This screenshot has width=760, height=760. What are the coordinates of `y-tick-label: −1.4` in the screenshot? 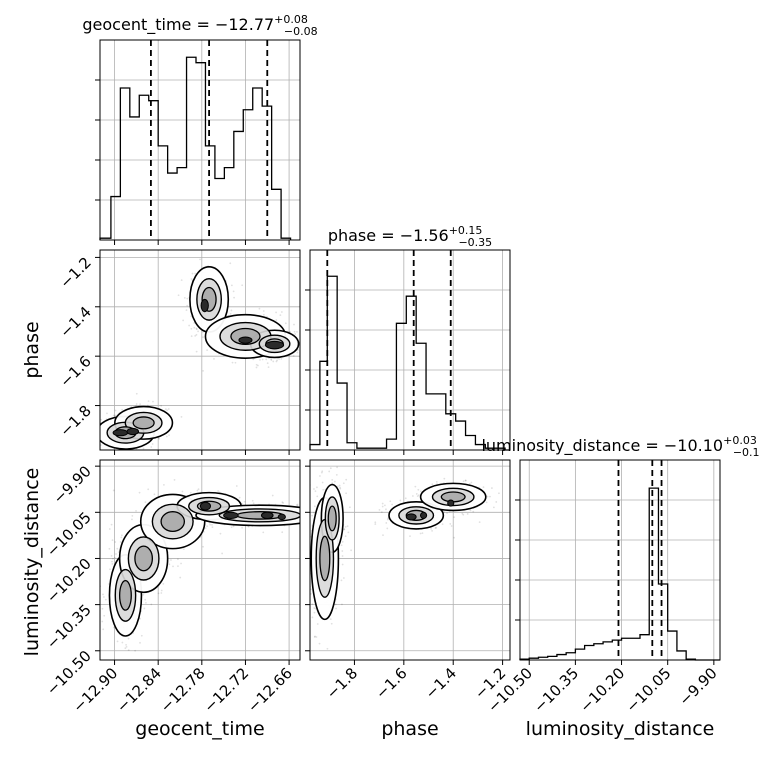 It's located at (75, 322).